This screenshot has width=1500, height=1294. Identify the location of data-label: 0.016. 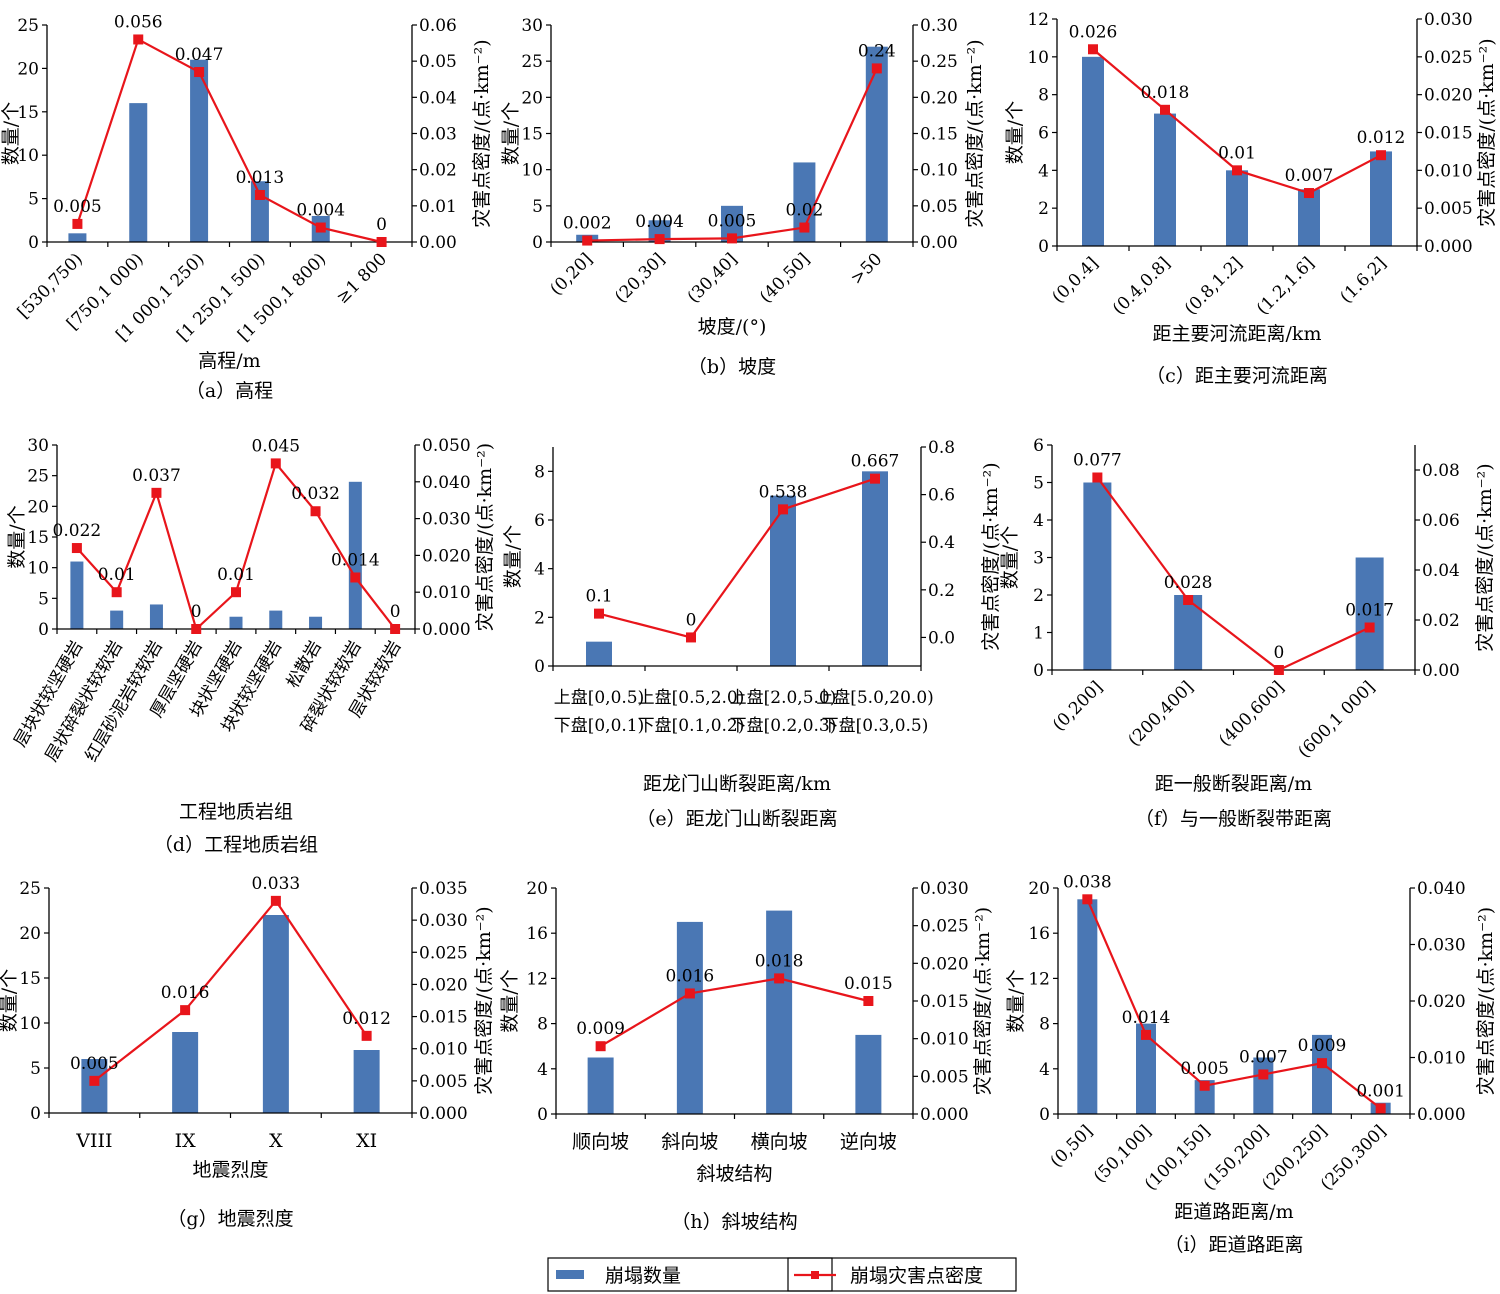
(690, 976).